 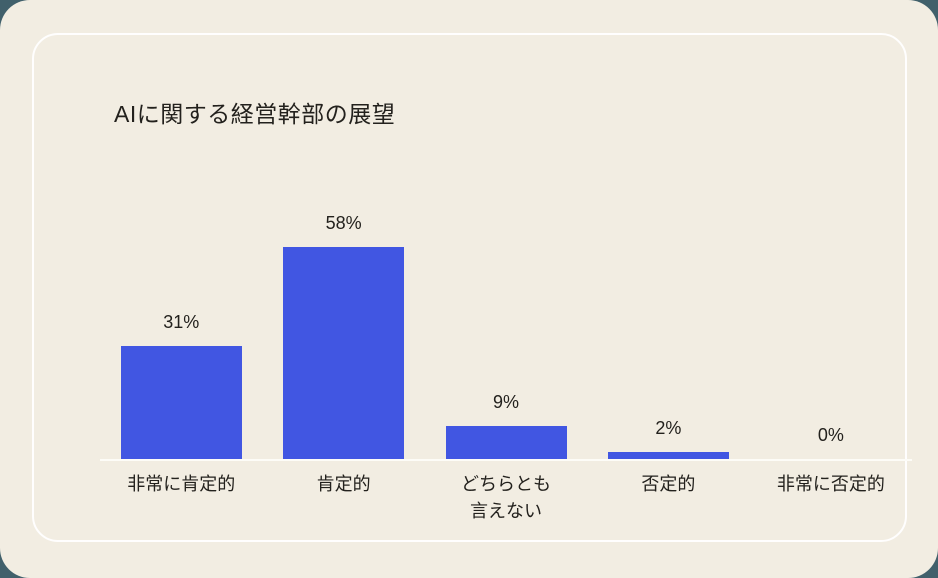 I want to click on bar-value-label: 0%, so click(x=830, y=435).